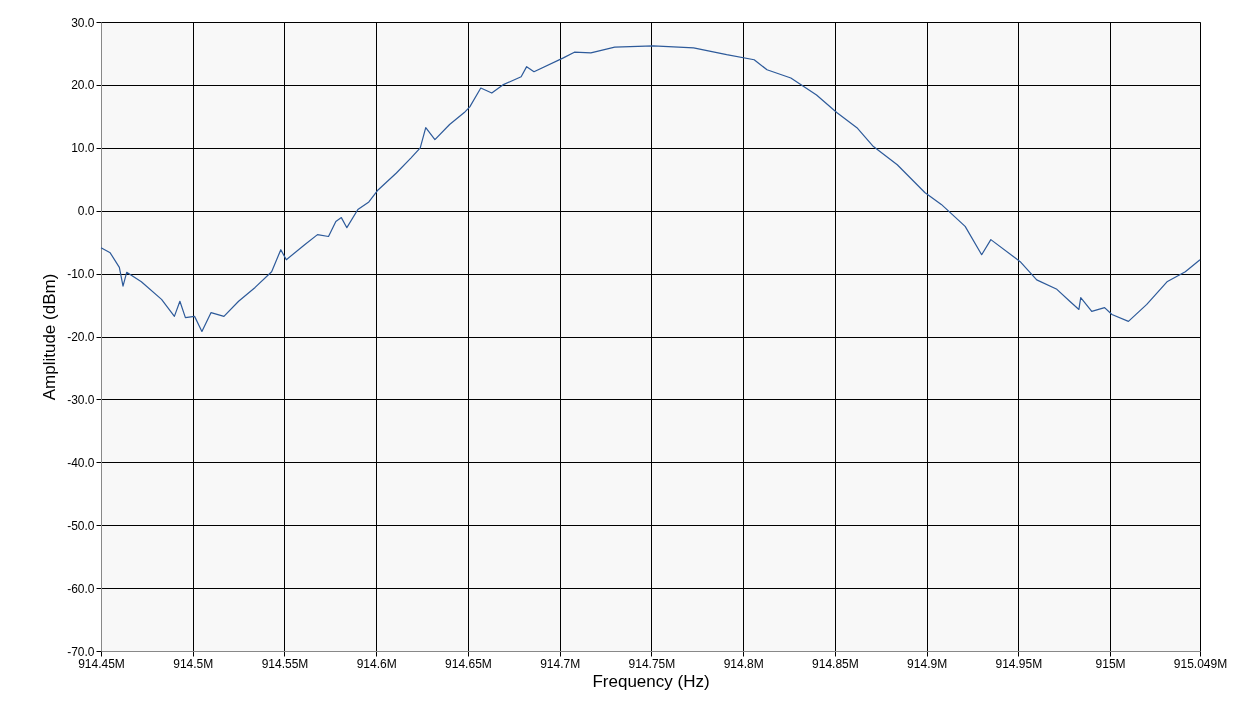  I want to click on y-tick-label: 0.0, so click(86, 211).